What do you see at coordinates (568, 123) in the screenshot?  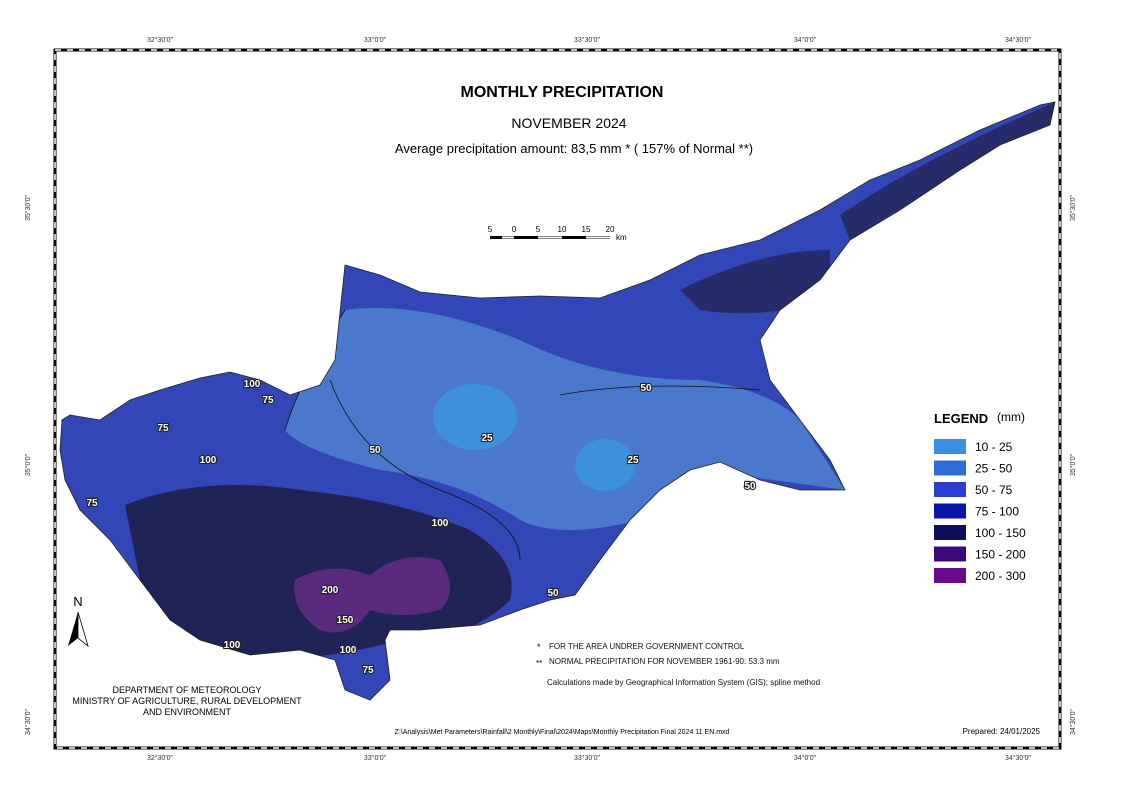 I see `map-subtitle: NOVEMBER 2024` at bounding box center [568, 123].